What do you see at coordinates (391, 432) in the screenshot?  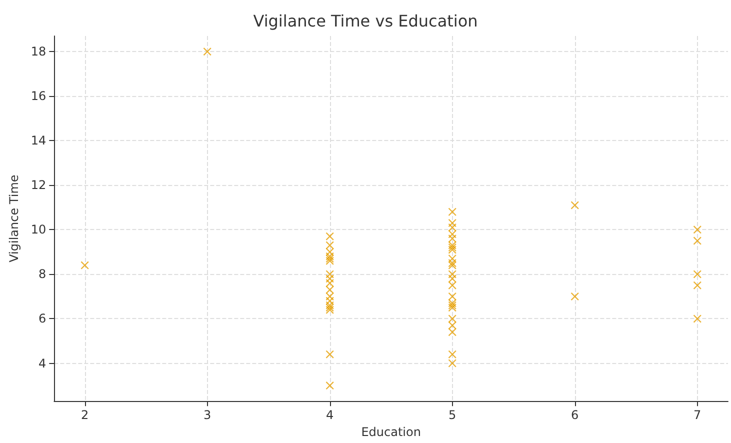 I see `x-axis-title: Education` at bounding box center [391, 432].